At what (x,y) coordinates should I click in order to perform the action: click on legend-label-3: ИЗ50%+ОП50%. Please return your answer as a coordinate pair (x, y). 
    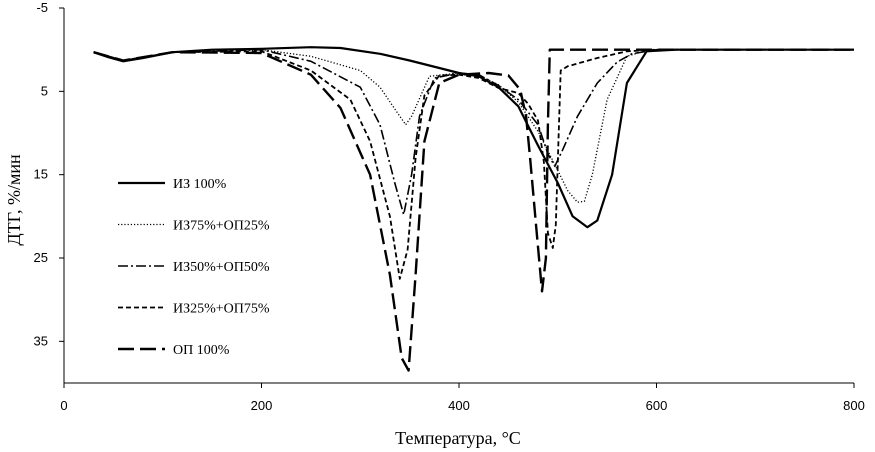
    Looking at the image, I should click on (221, 267).